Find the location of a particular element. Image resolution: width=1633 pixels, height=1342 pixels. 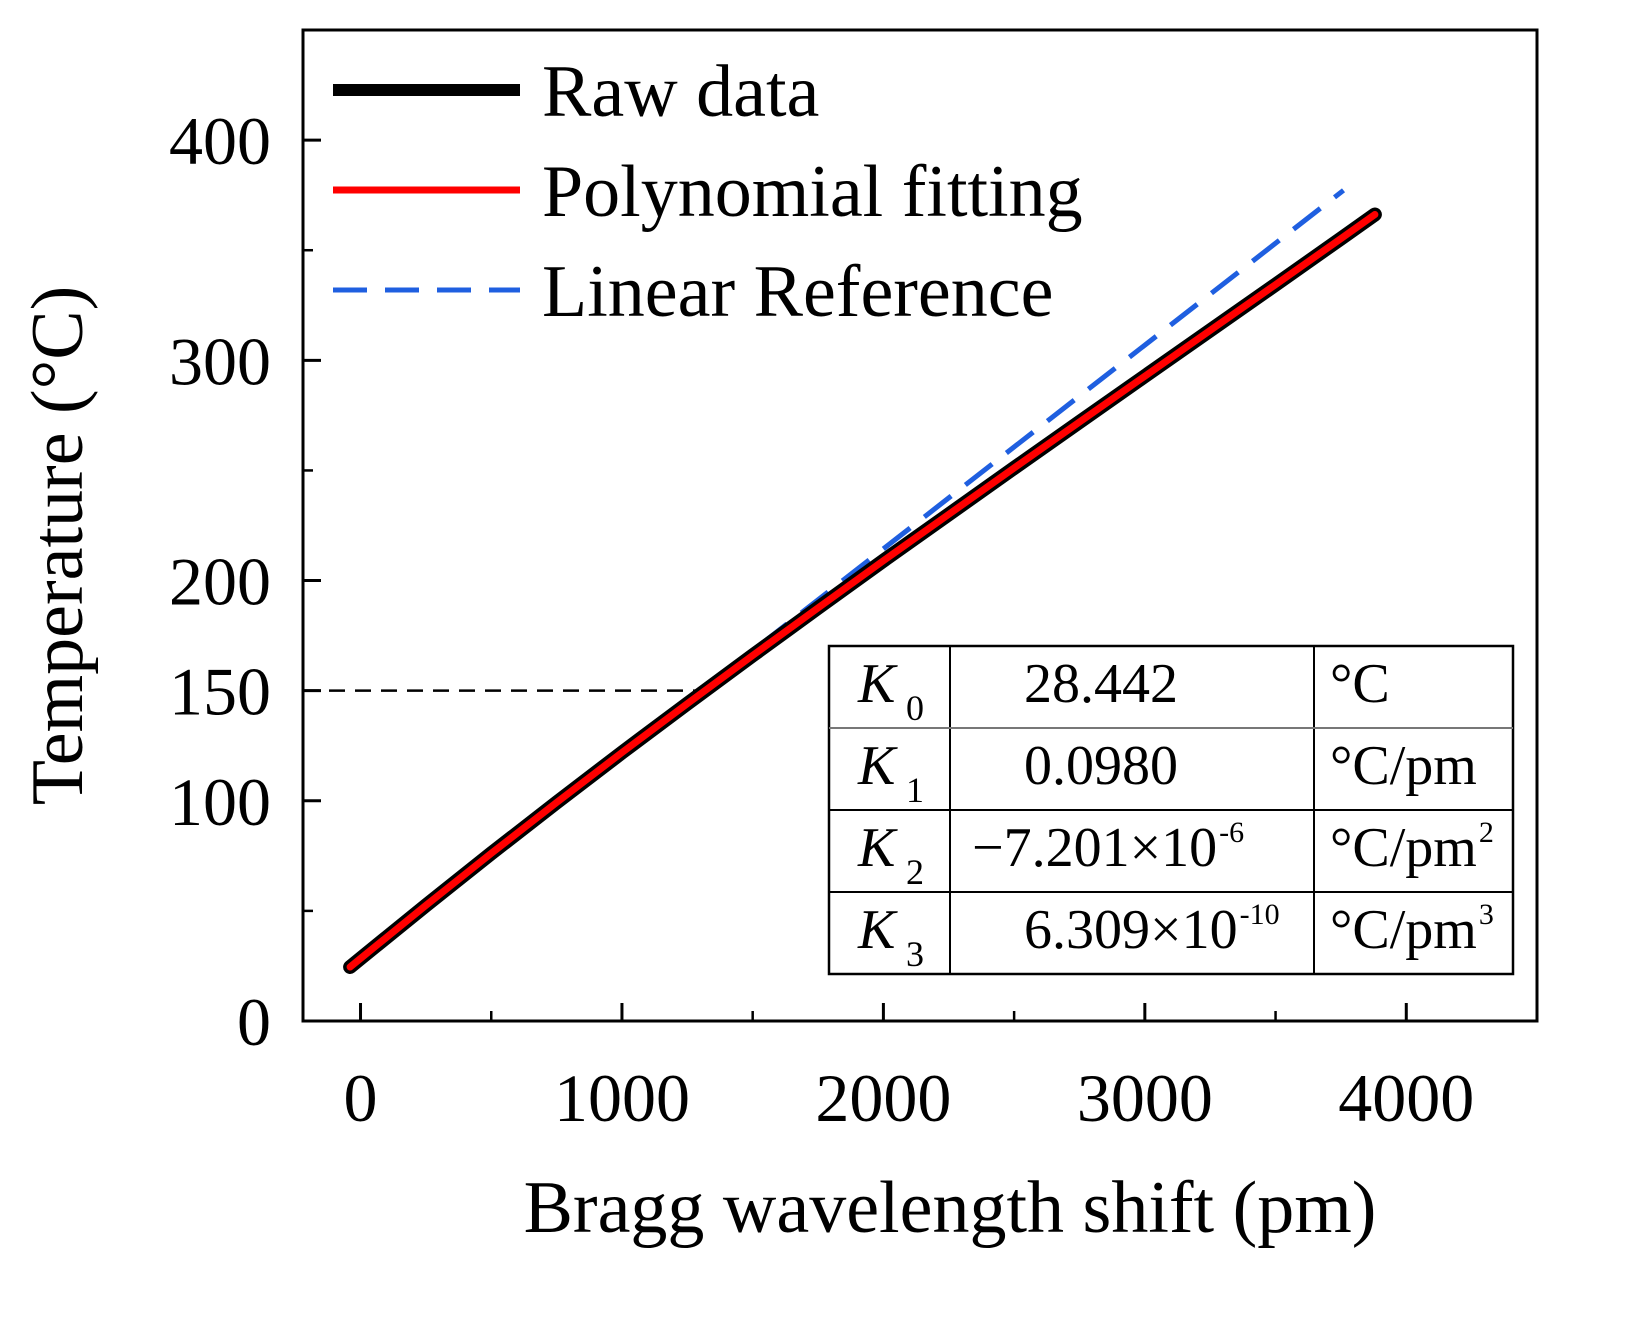

coefficient-value: 6.309×10 is located at coordinates (1131, 930).